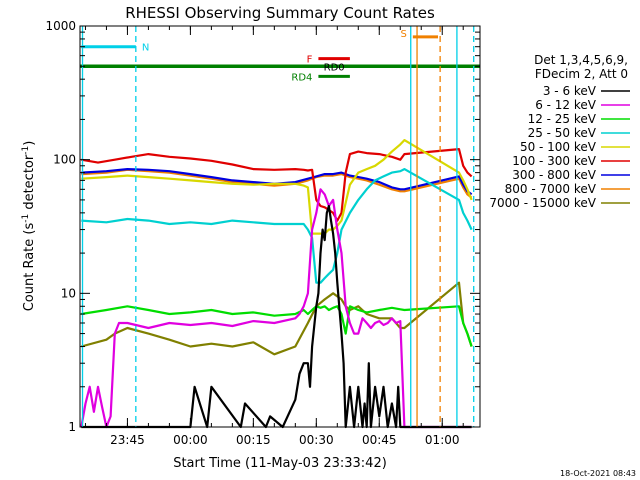  Describe the element at coordinates (145, 48) in the screenshot. I see `annotation-label-0: N` at that location.